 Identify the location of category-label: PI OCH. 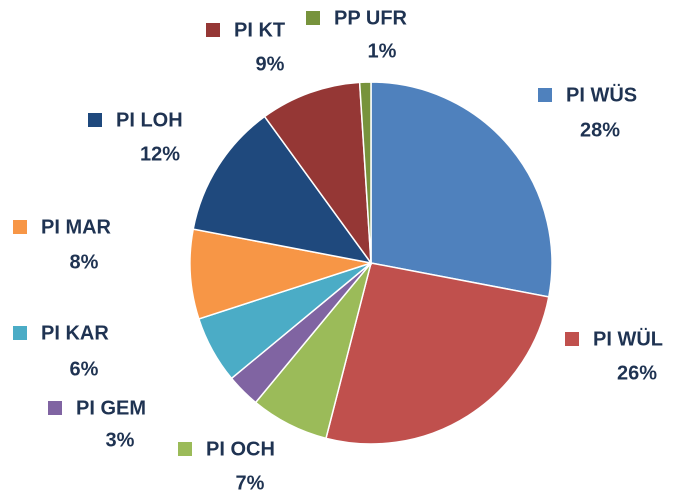
(240, 449).